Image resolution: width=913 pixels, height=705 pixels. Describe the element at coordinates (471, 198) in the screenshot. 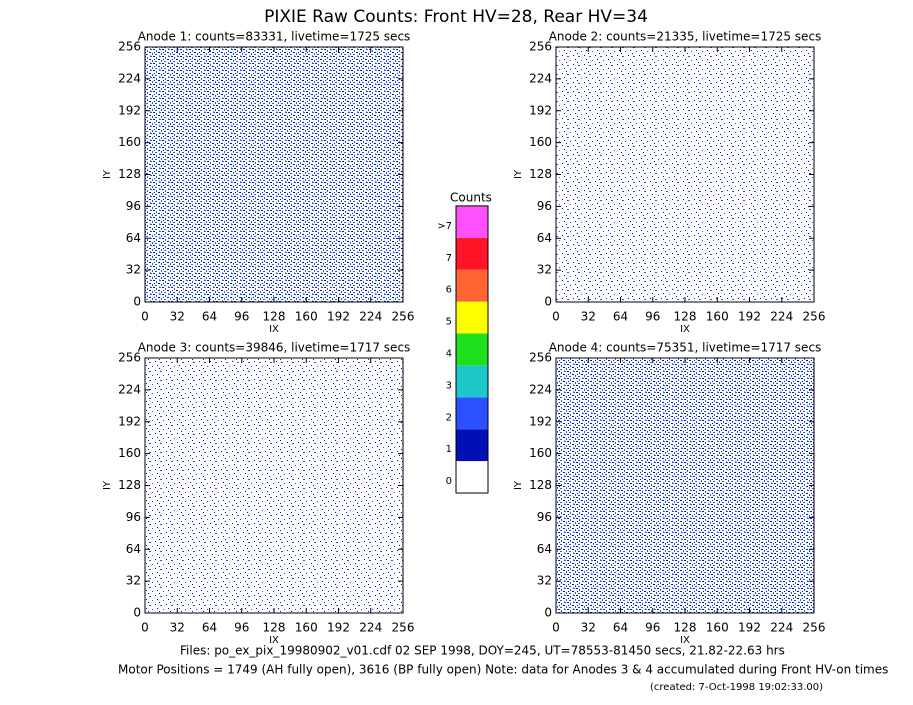

I see `colorbar-title: Counts` at that location.